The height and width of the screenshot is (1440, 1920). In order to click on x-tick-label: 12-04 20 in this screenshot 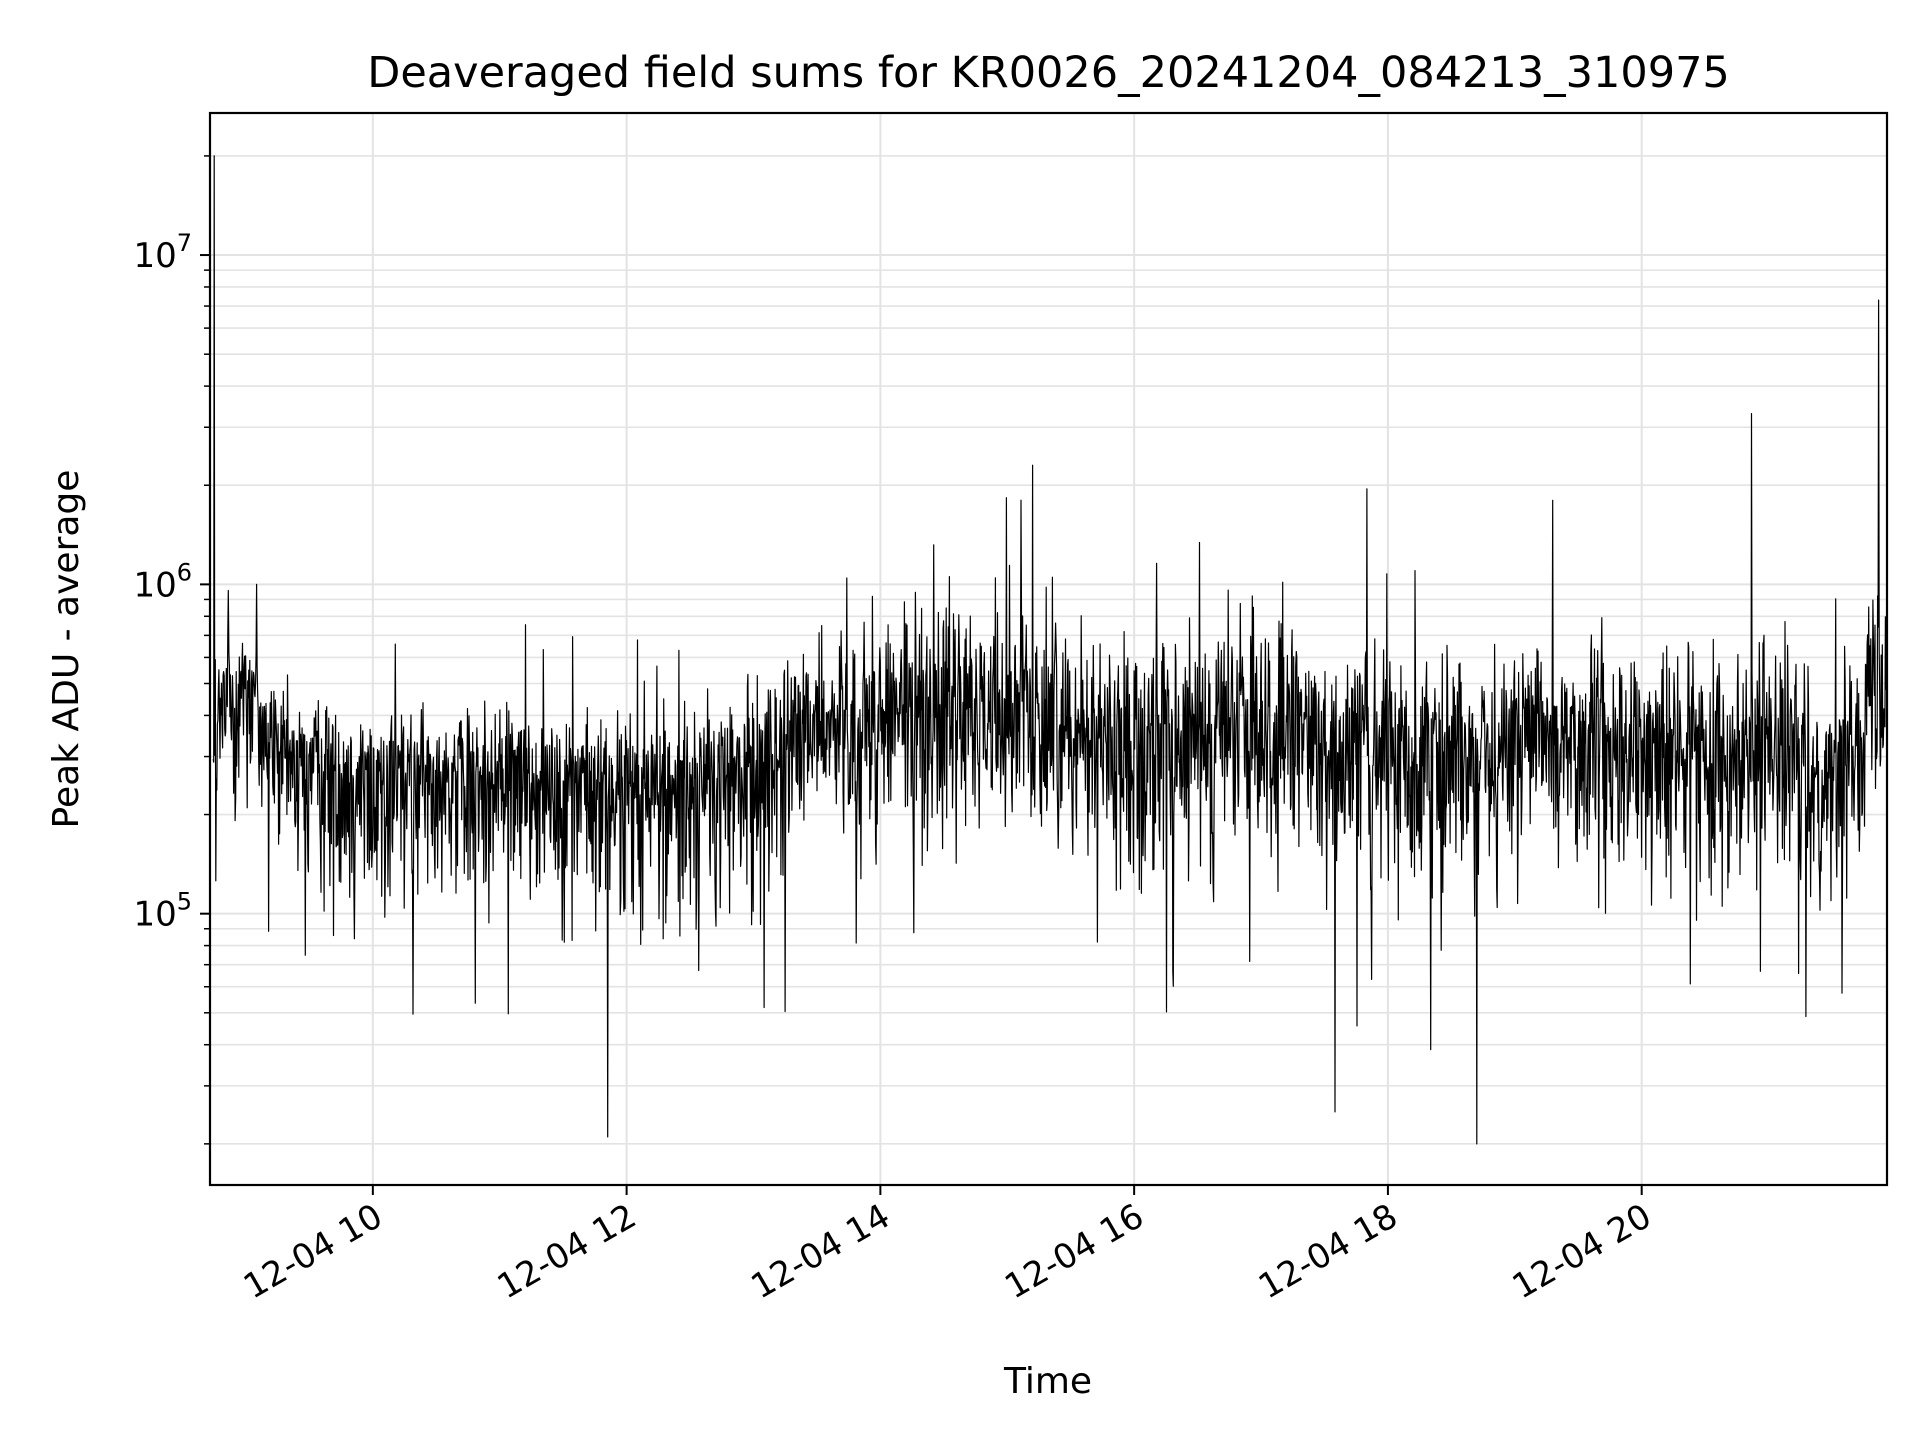, I will do `click(1582, 1251)`.